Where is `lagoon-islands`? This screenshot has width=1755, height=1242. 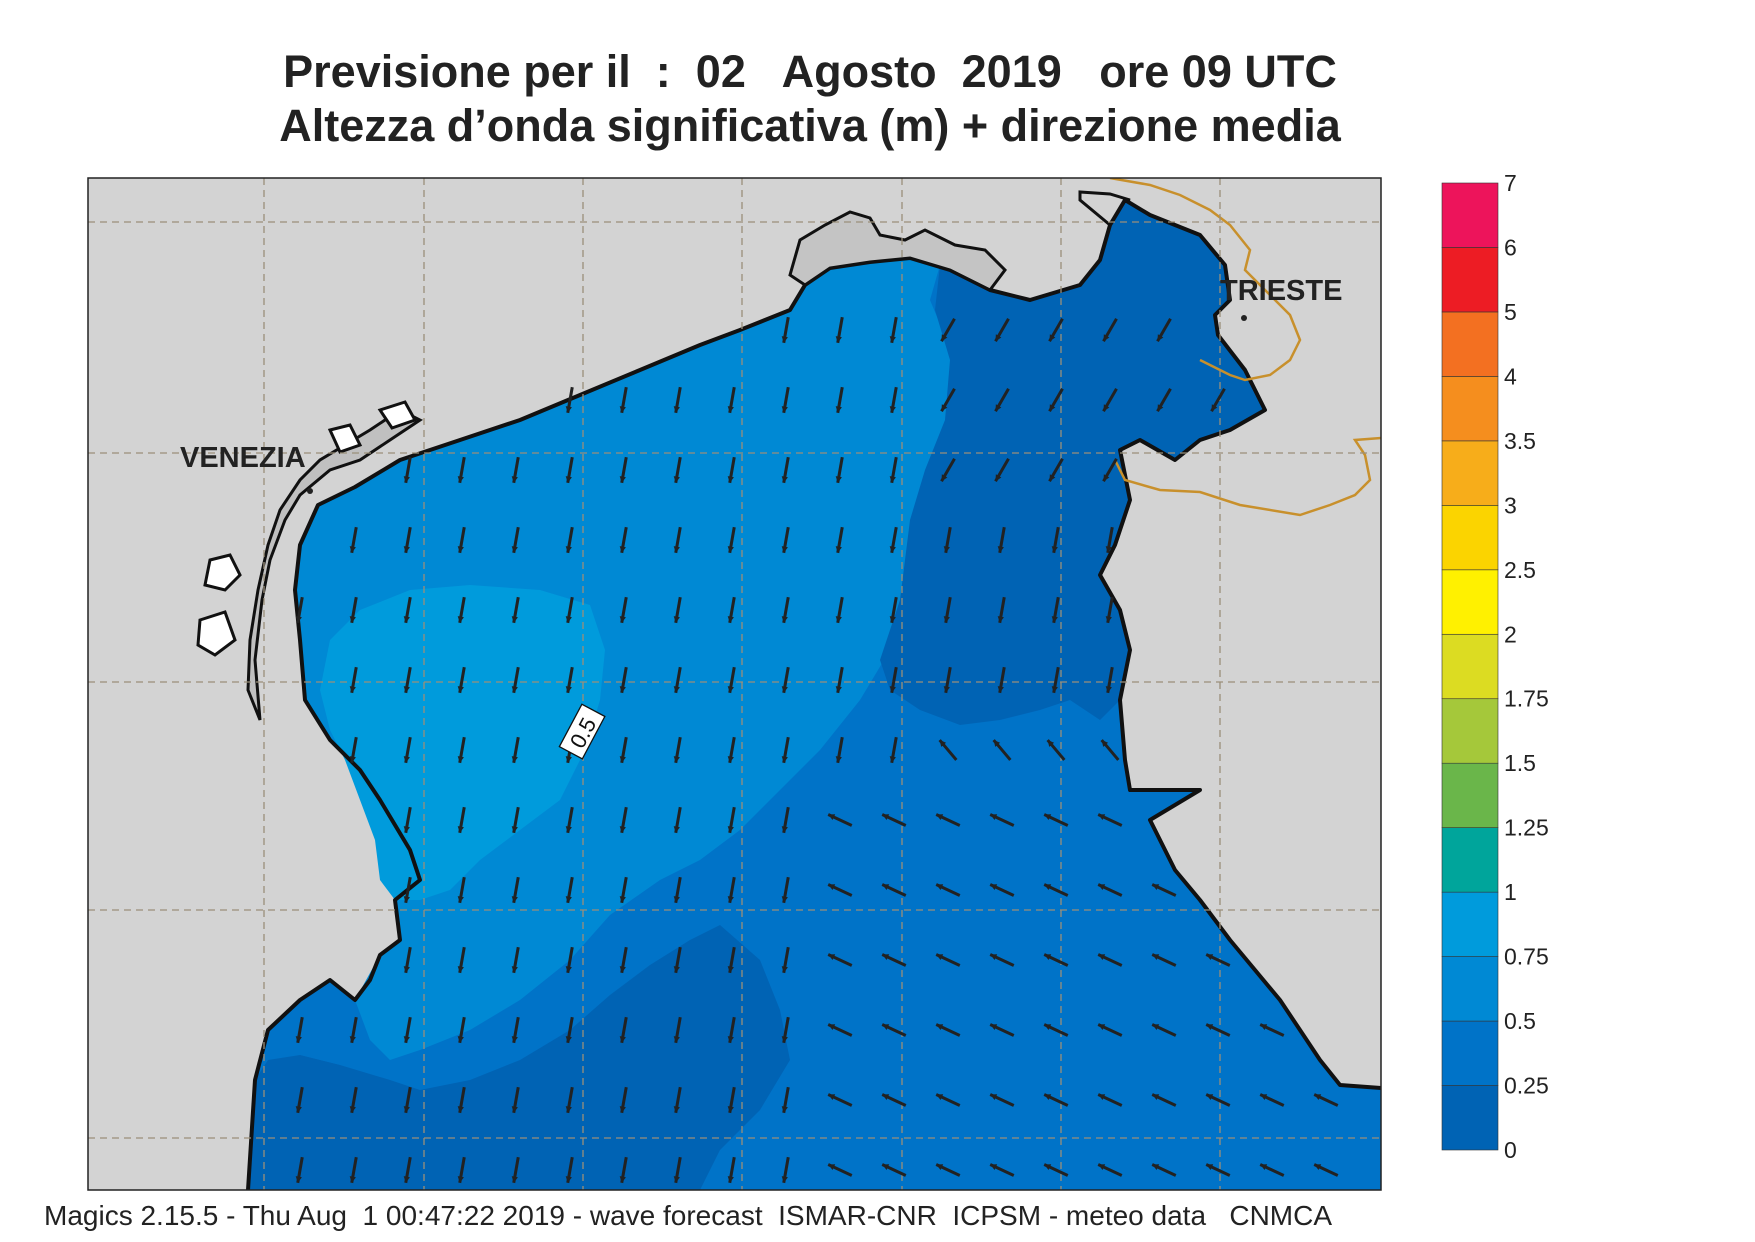
lagoon-islands is located at coordinates (307, 528).